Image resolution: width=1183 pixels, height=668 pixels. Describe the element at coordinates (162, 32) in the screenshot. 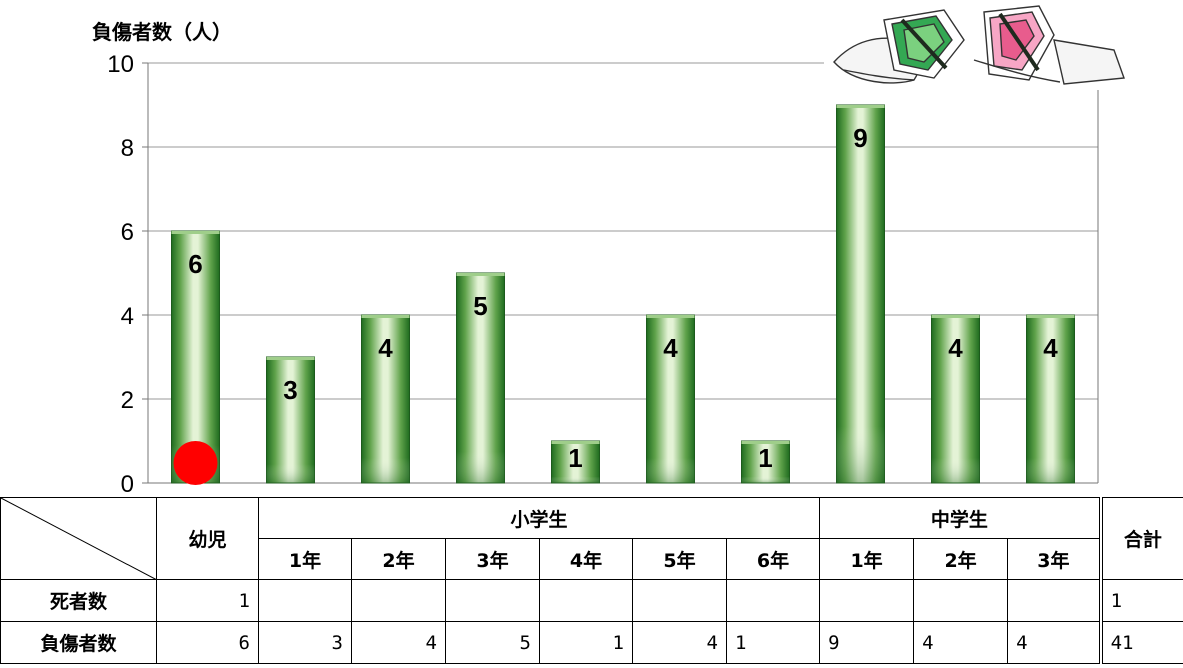

I see `y-axis-title: 負傷者数（人）` at that location.